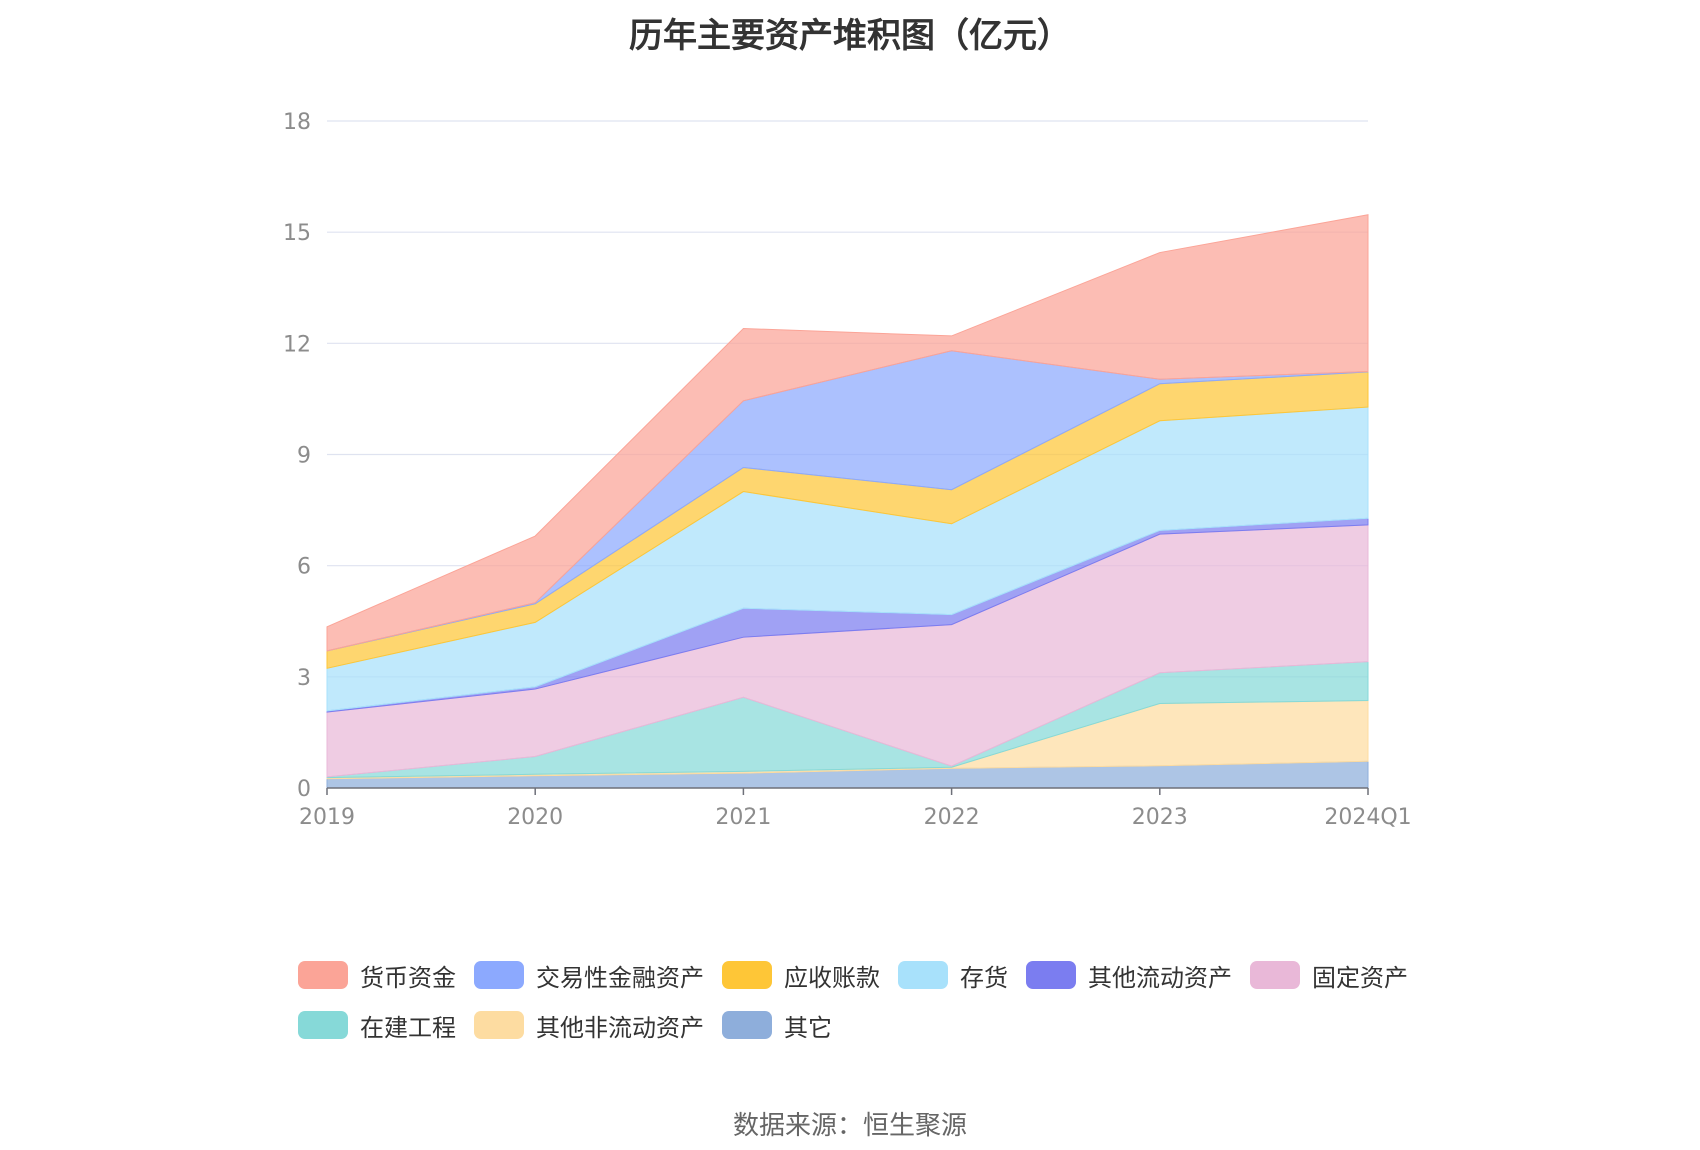 This screenshot has width=1700, height=1150. Describe the element at coordinates (873, 1007) in the screenshot. I see `legend: 货币资金 交易性金融资产 应收账款 存货 其他流动资产 固定资产在建工程 其他非流动资产 其它` at that location.